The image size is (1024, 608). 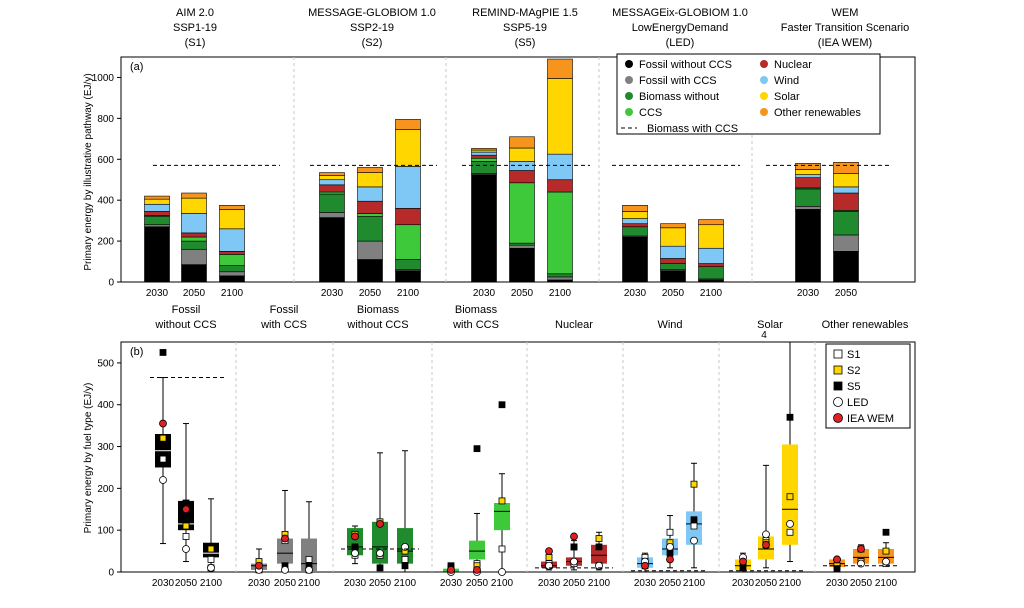 I want to click on fuel-header-line1: Wind, so click(x=669, y=325).